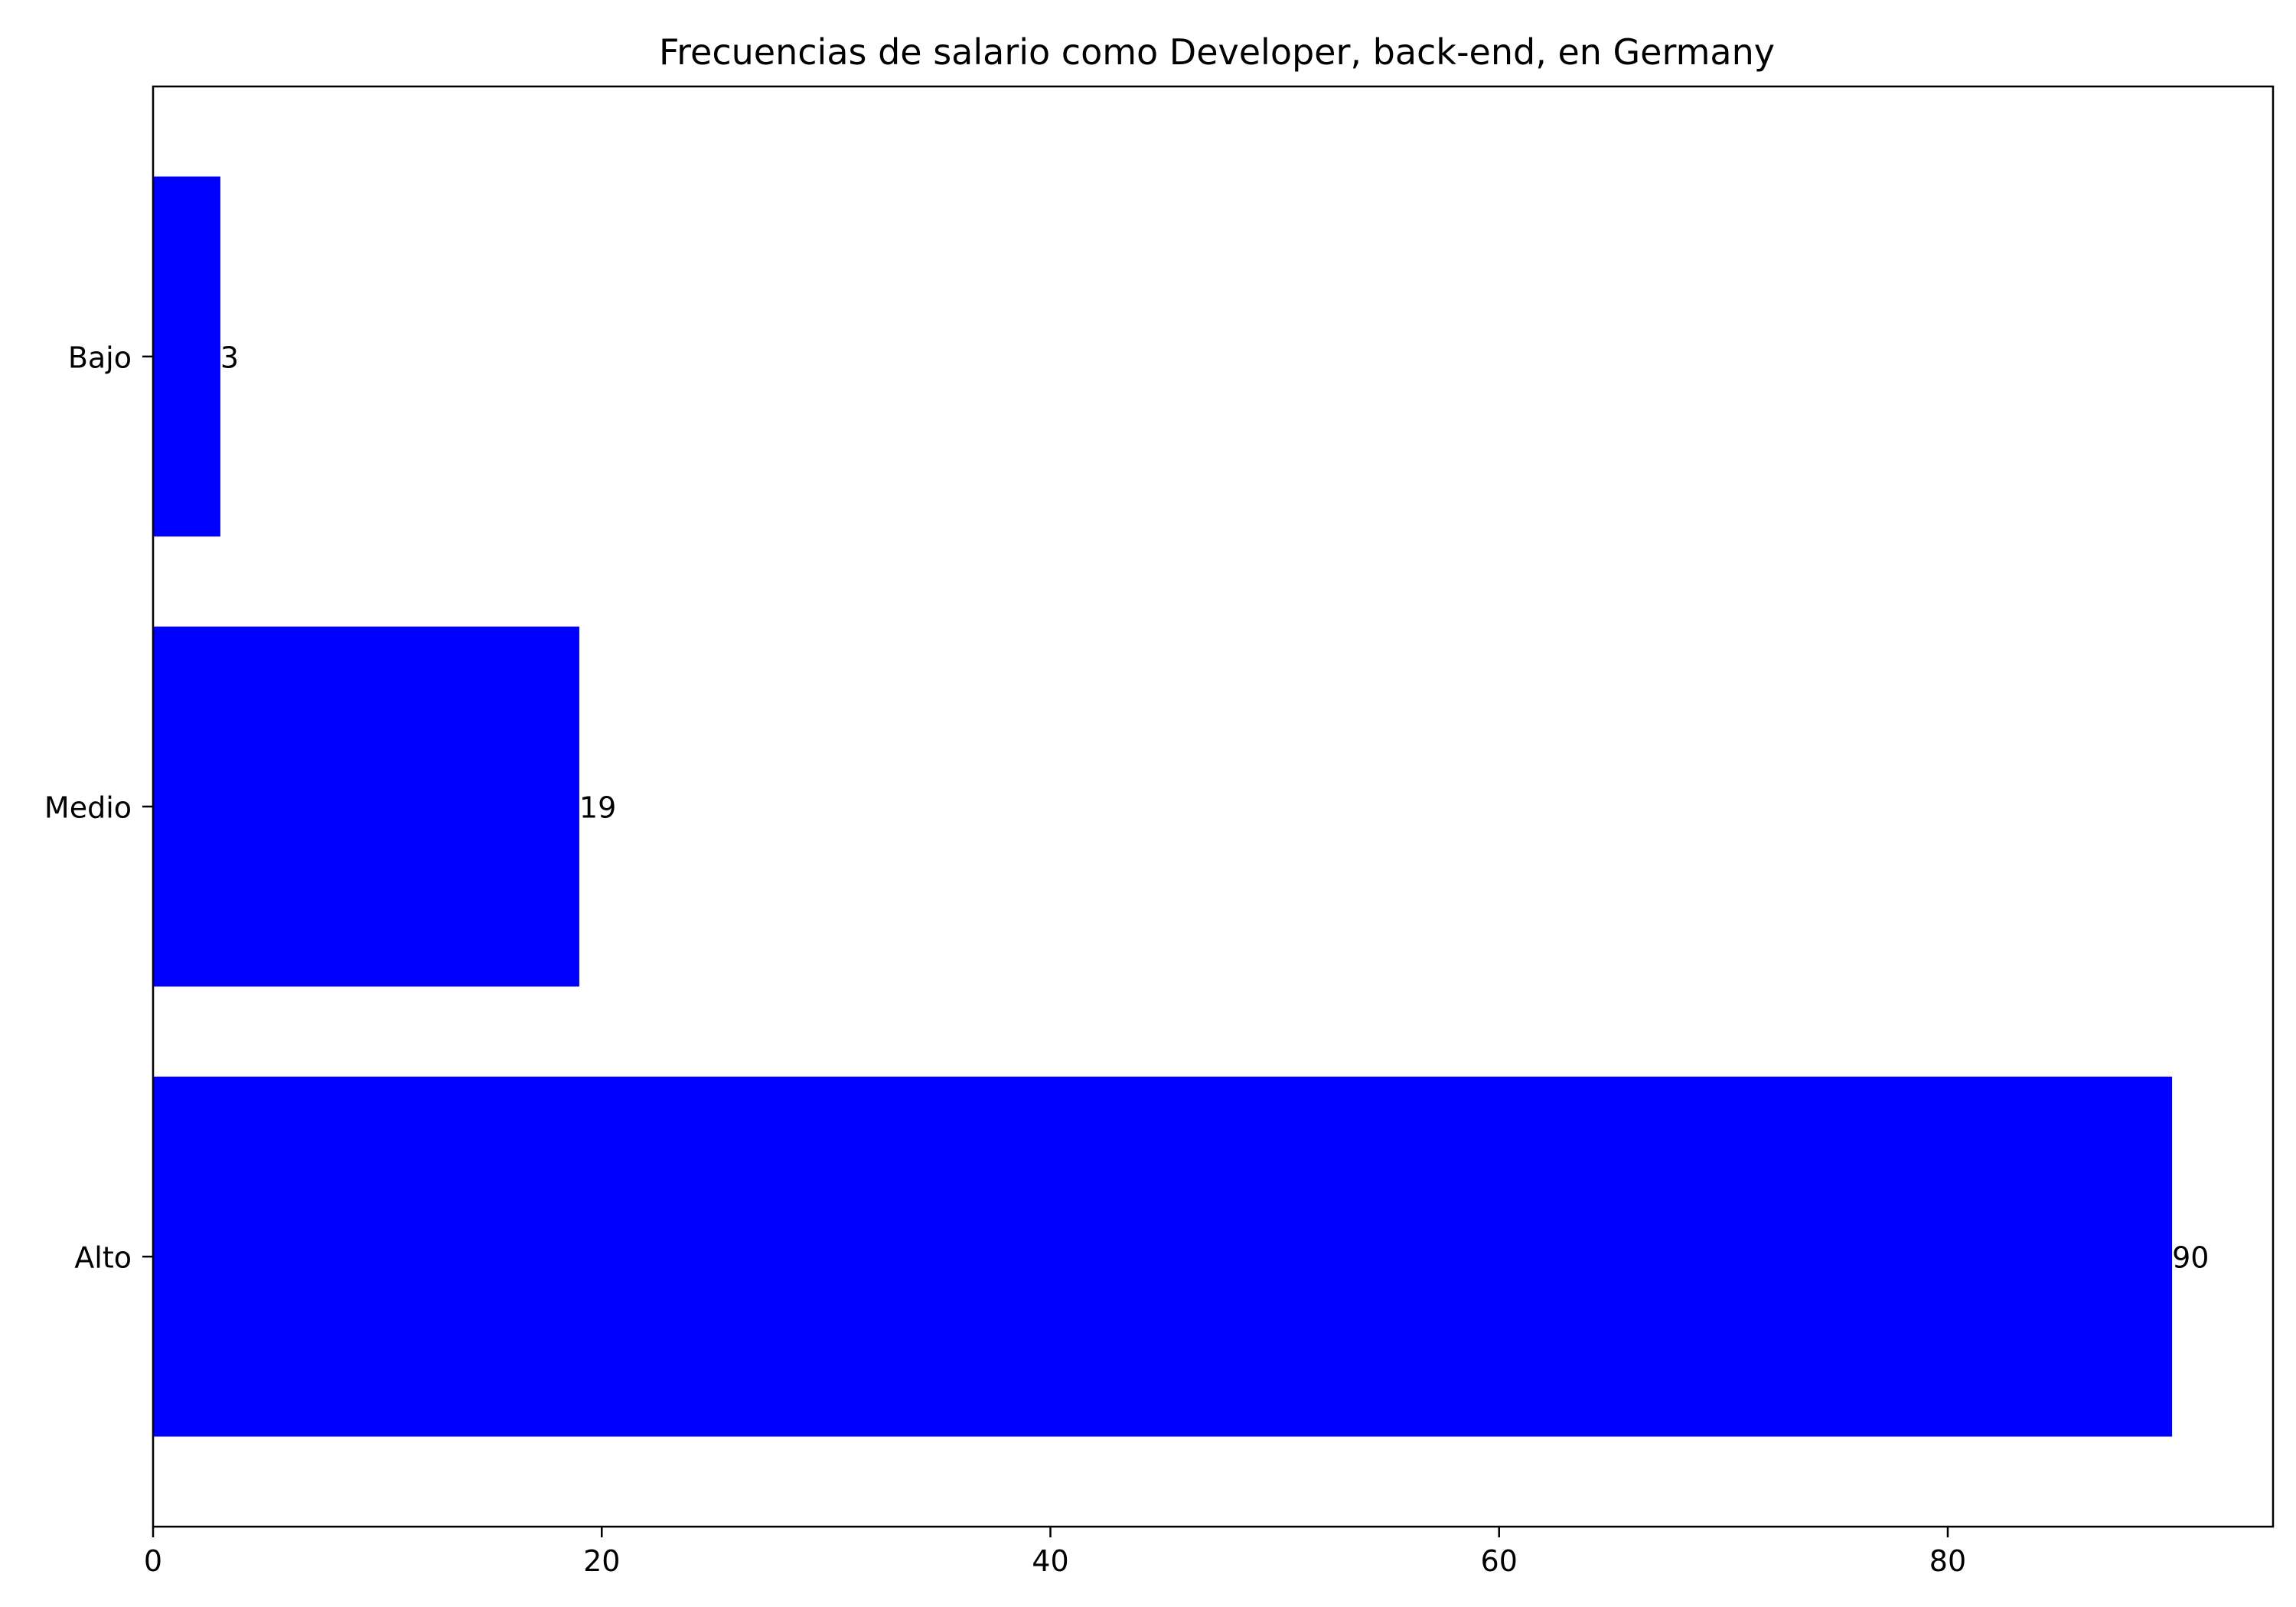 This screenshot has height=1607, width=2296. I want to click on xtick-label-20: 20, so click(601, 1561).